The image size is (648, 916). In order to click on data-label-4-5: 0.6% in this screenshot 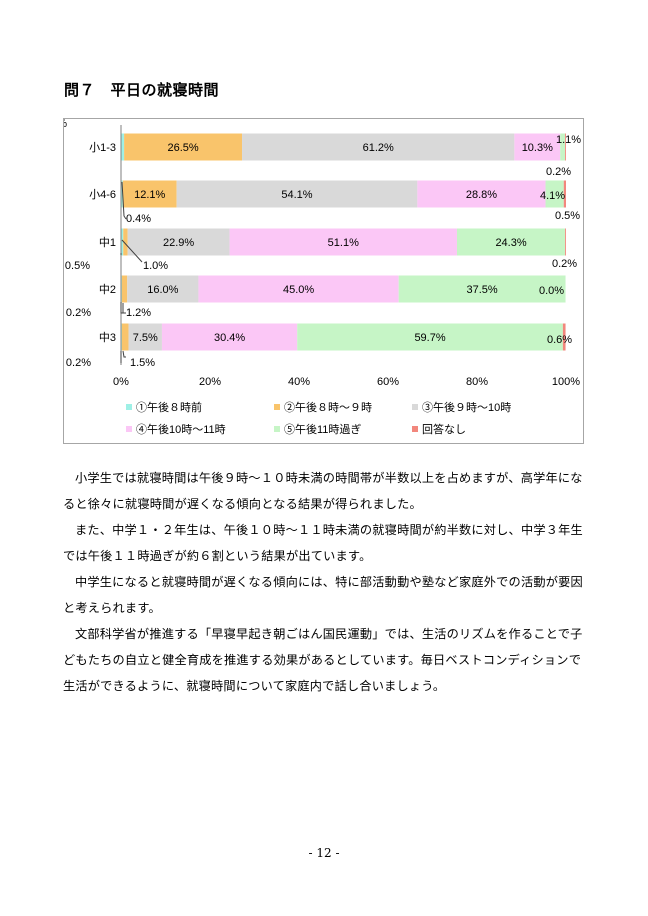, I will do `click(559, 340)`.